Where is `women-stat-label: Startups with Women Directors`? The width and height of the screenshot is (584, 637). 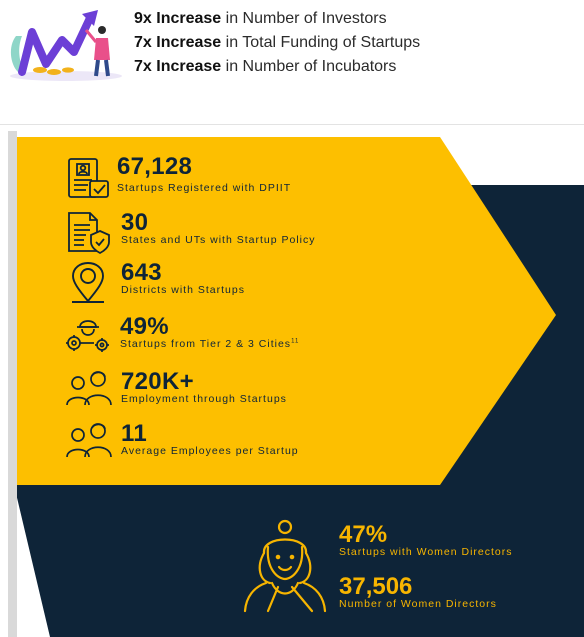
women-stat-label: Startups with Women Directors is located at coordinates (426, 552).